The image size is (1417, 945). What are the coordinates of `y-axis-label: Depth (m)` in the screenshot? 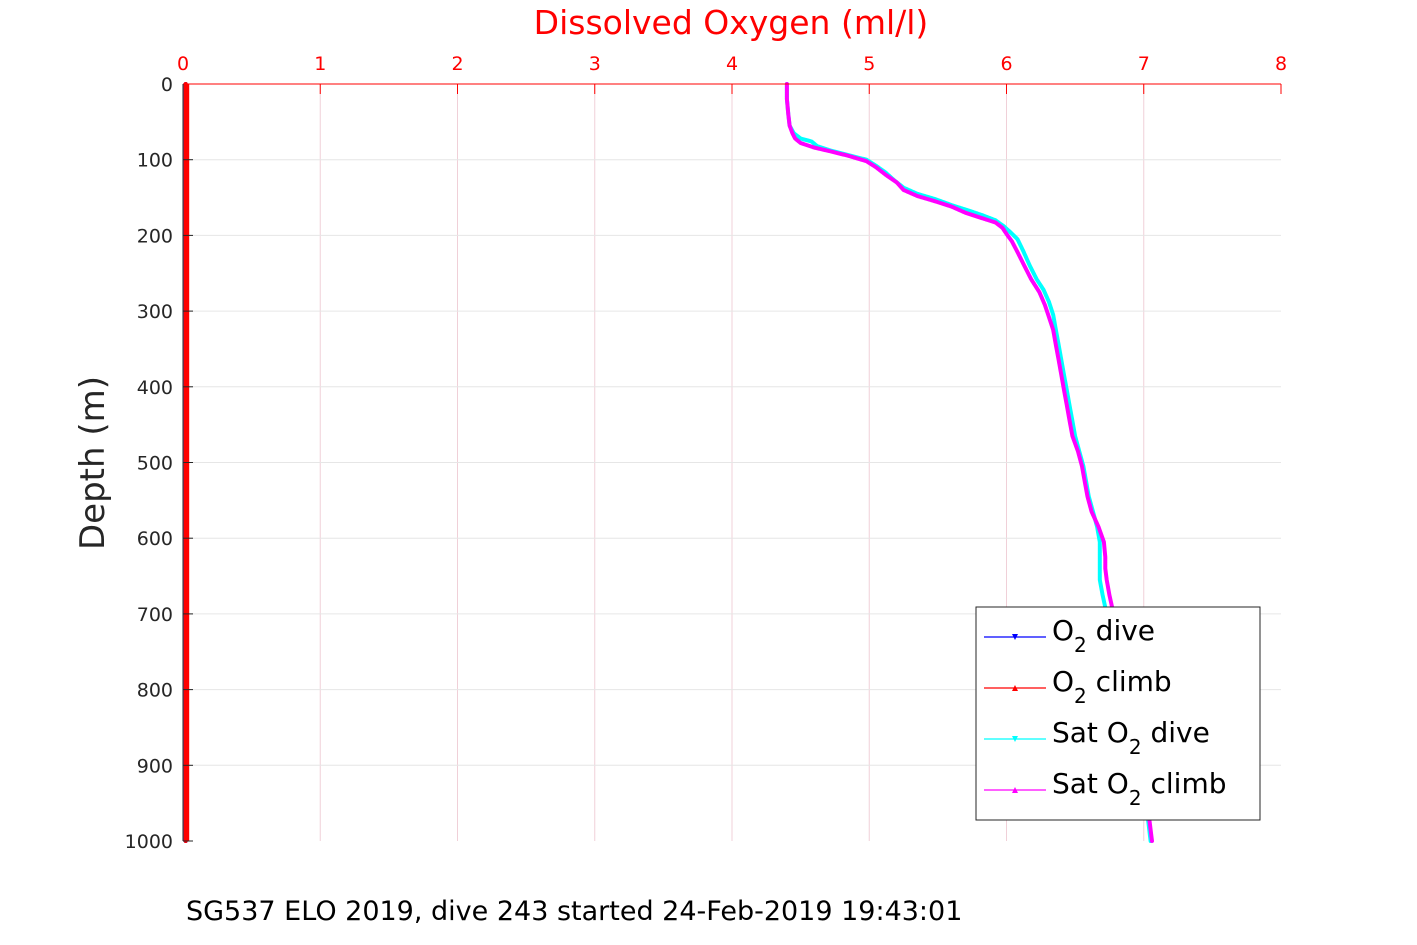 It's located at (93, 463).